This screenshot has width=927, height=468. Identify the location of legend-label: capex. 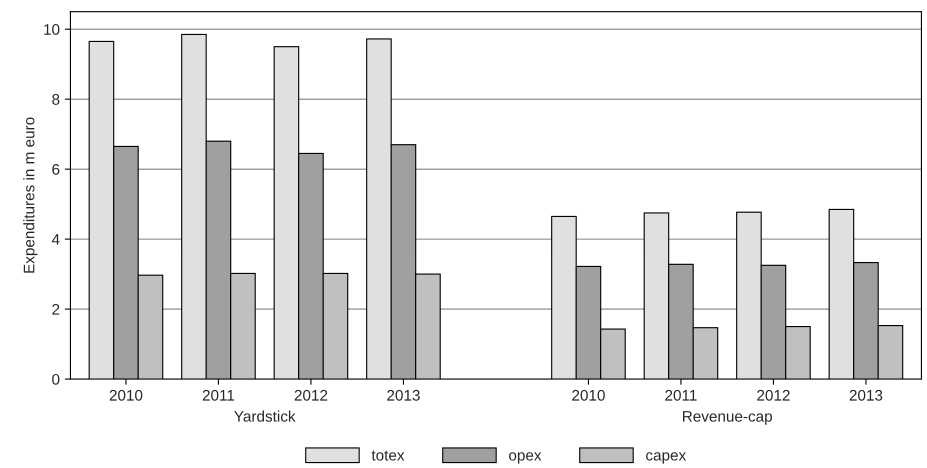
(666, 458).